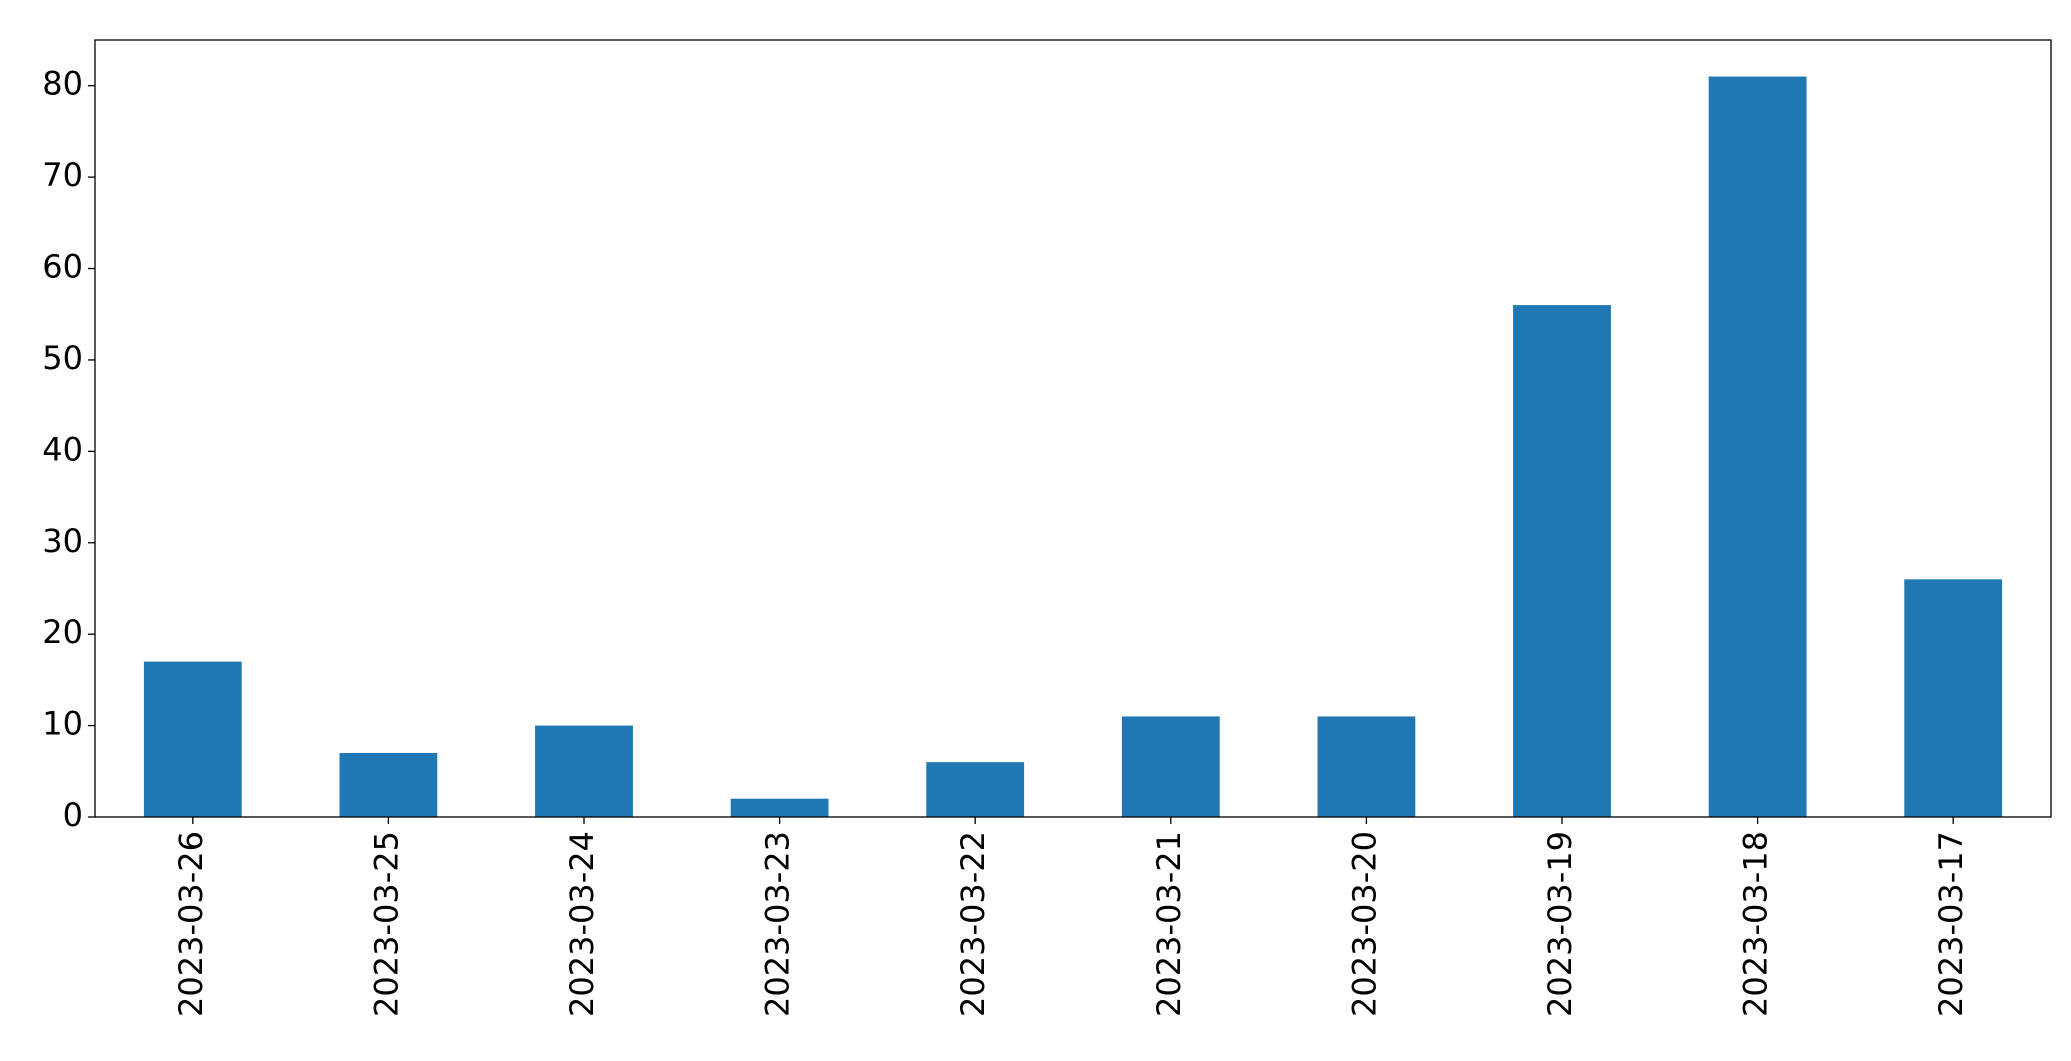 The image size is (2071, 1061). What do you see at coordinates (191, 924) in the screenshot?
I see `x-tick-label: 2023-03-26` at bounding box center [191, 924].